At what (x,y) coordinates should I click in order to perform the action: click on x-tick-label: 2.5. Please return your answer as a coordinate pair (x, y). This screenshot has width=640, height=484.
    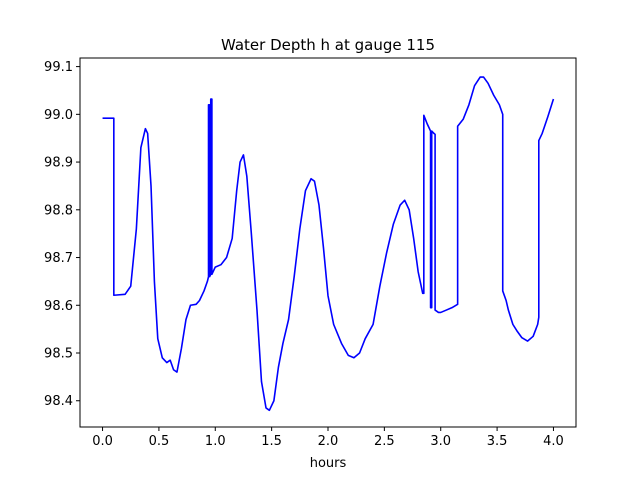
    Looking at the image, I should click on (384, 441).